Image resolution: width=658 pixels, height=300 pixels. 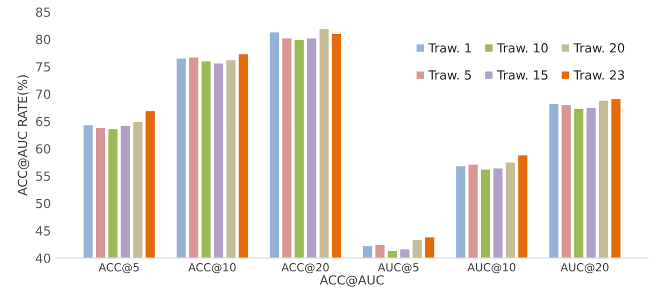 What do you see at coordinates (24, 135) in the screenshot?
I see `y-axis-title: ACC@AUC RATE(%)` at bounding box center [24, 135].